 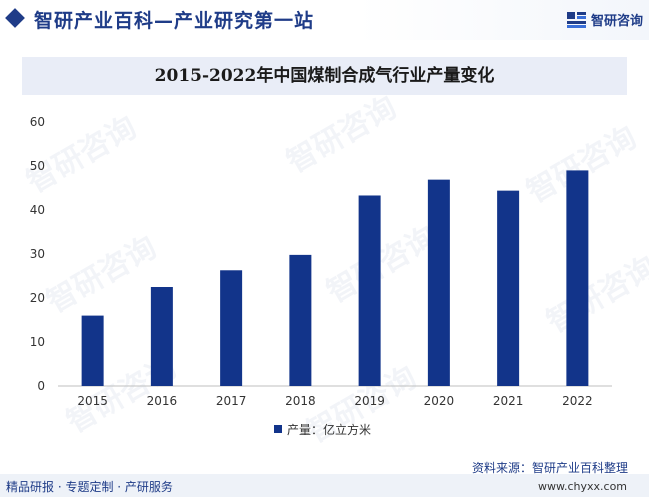 I want to click on chart-title: 2015-2022年中国煤制合成气行业产量变化, so click(x=324, y=76).